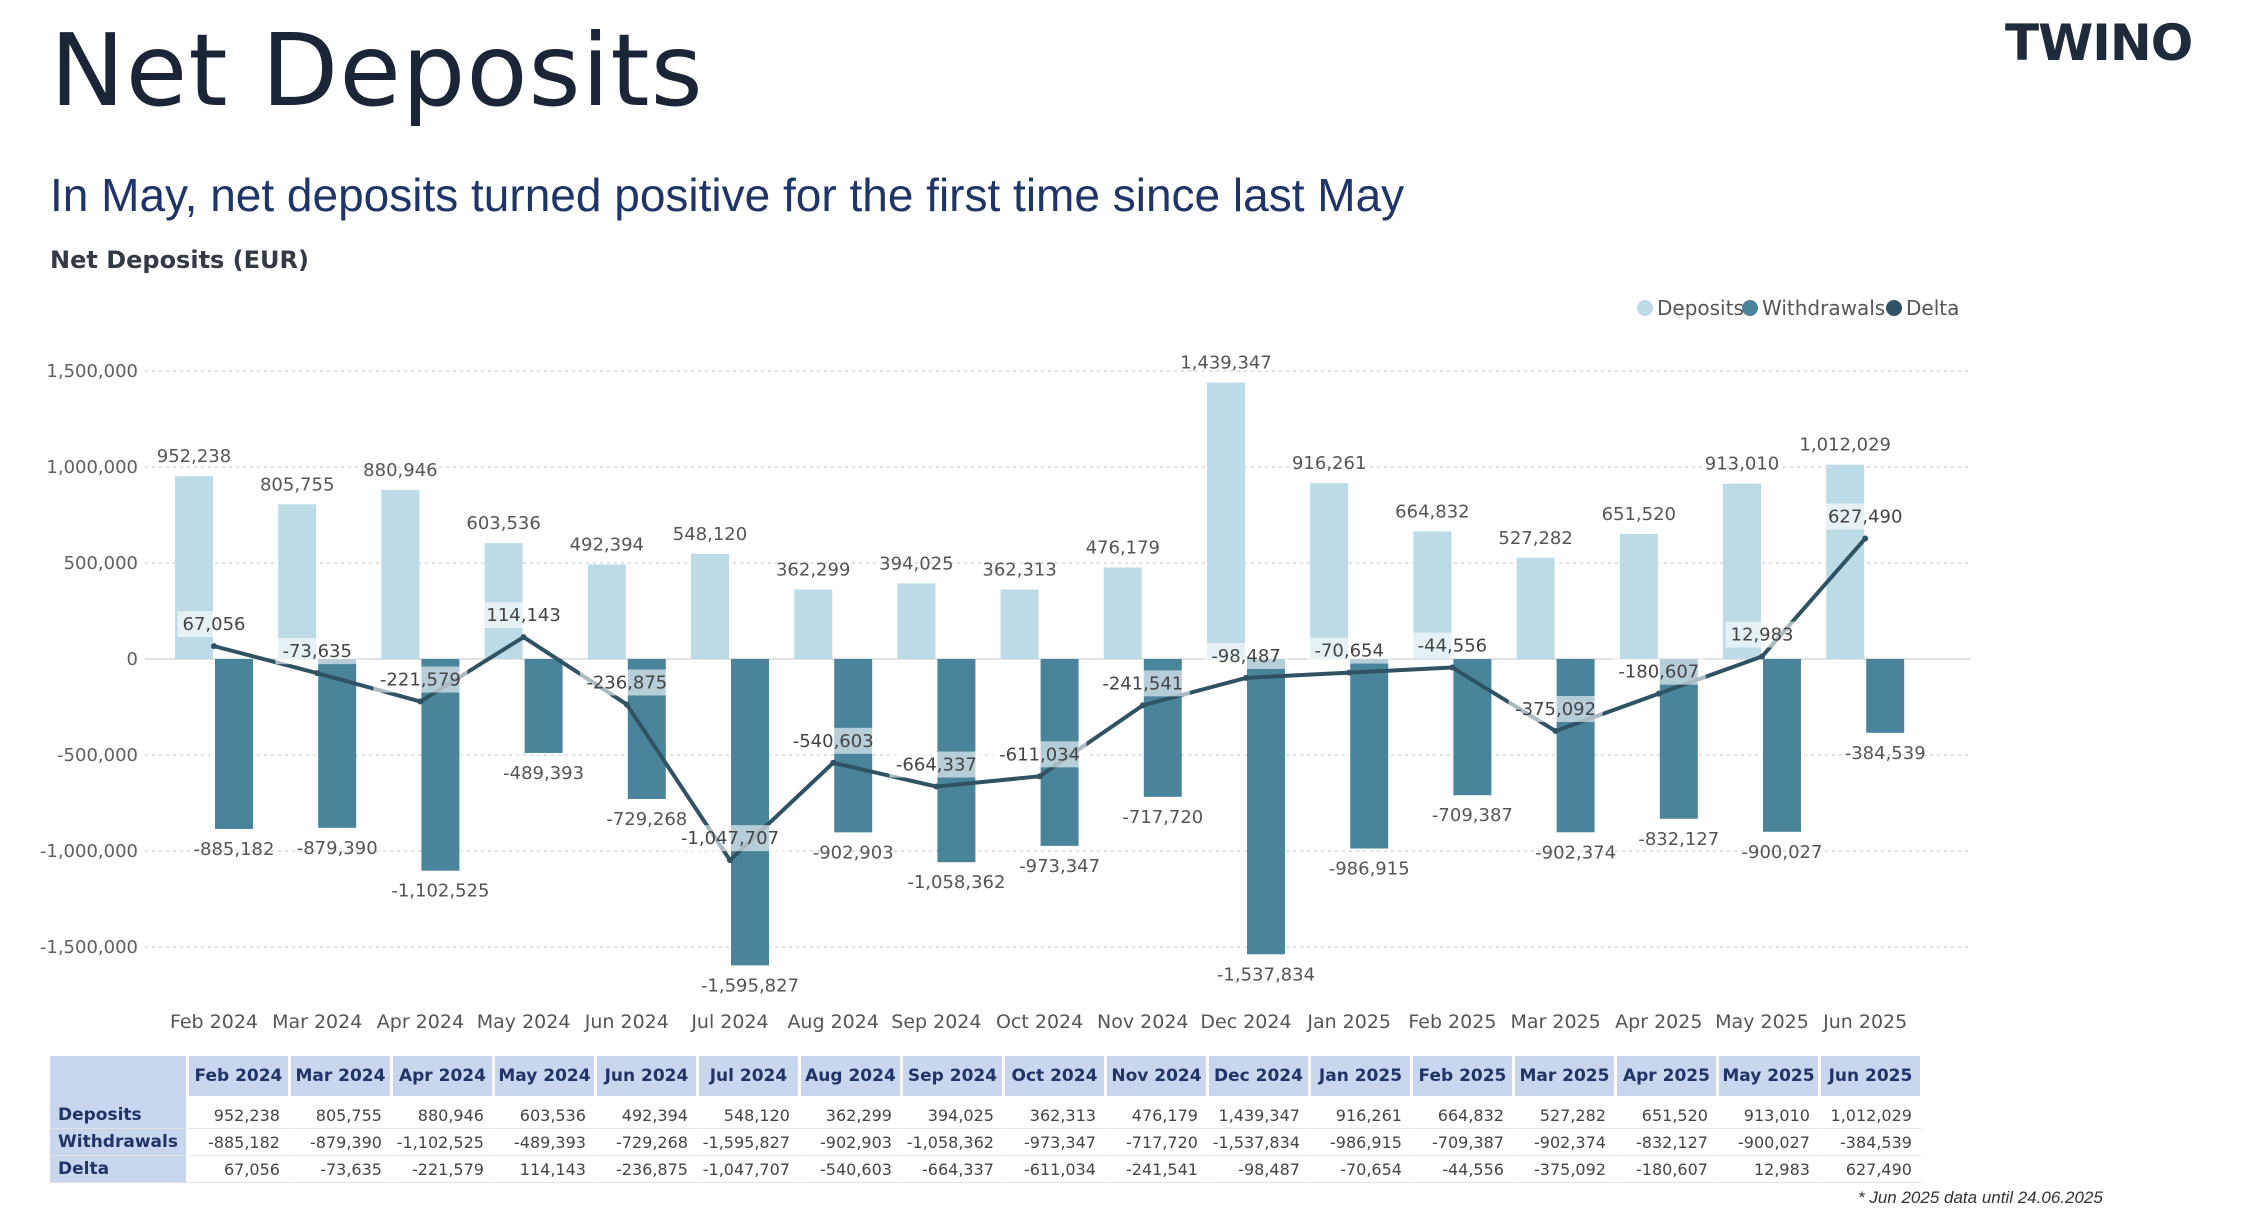 Image resolution: width=2250 pixels, height=1208 pixels. I want to click on table-cell: -221,579, so click(443, 1169).